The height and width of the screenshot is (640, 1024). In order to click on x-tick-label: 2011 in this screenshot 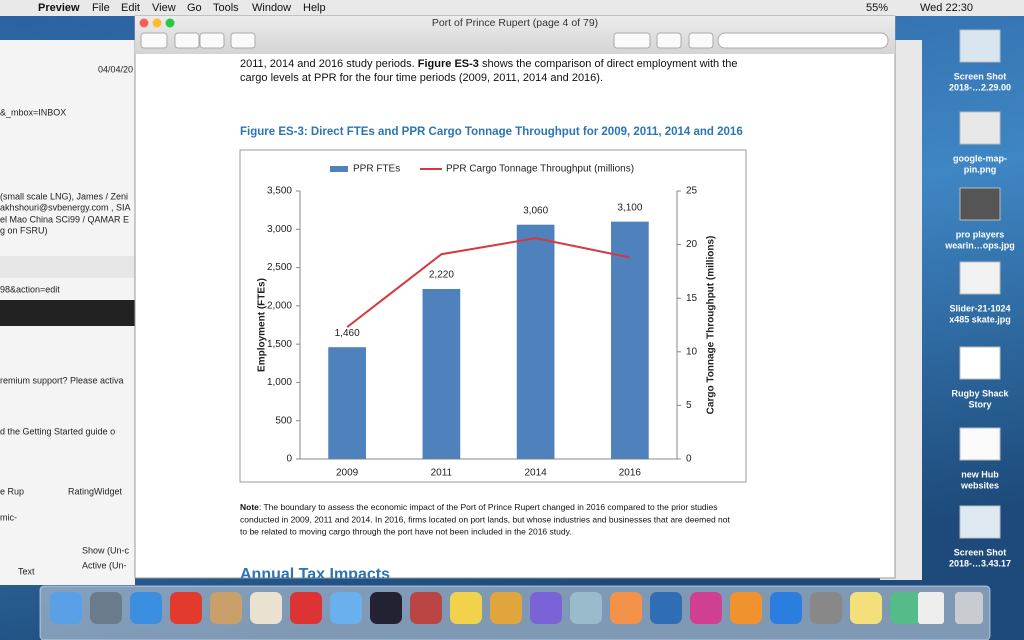, I will do `click(442, 473)`.